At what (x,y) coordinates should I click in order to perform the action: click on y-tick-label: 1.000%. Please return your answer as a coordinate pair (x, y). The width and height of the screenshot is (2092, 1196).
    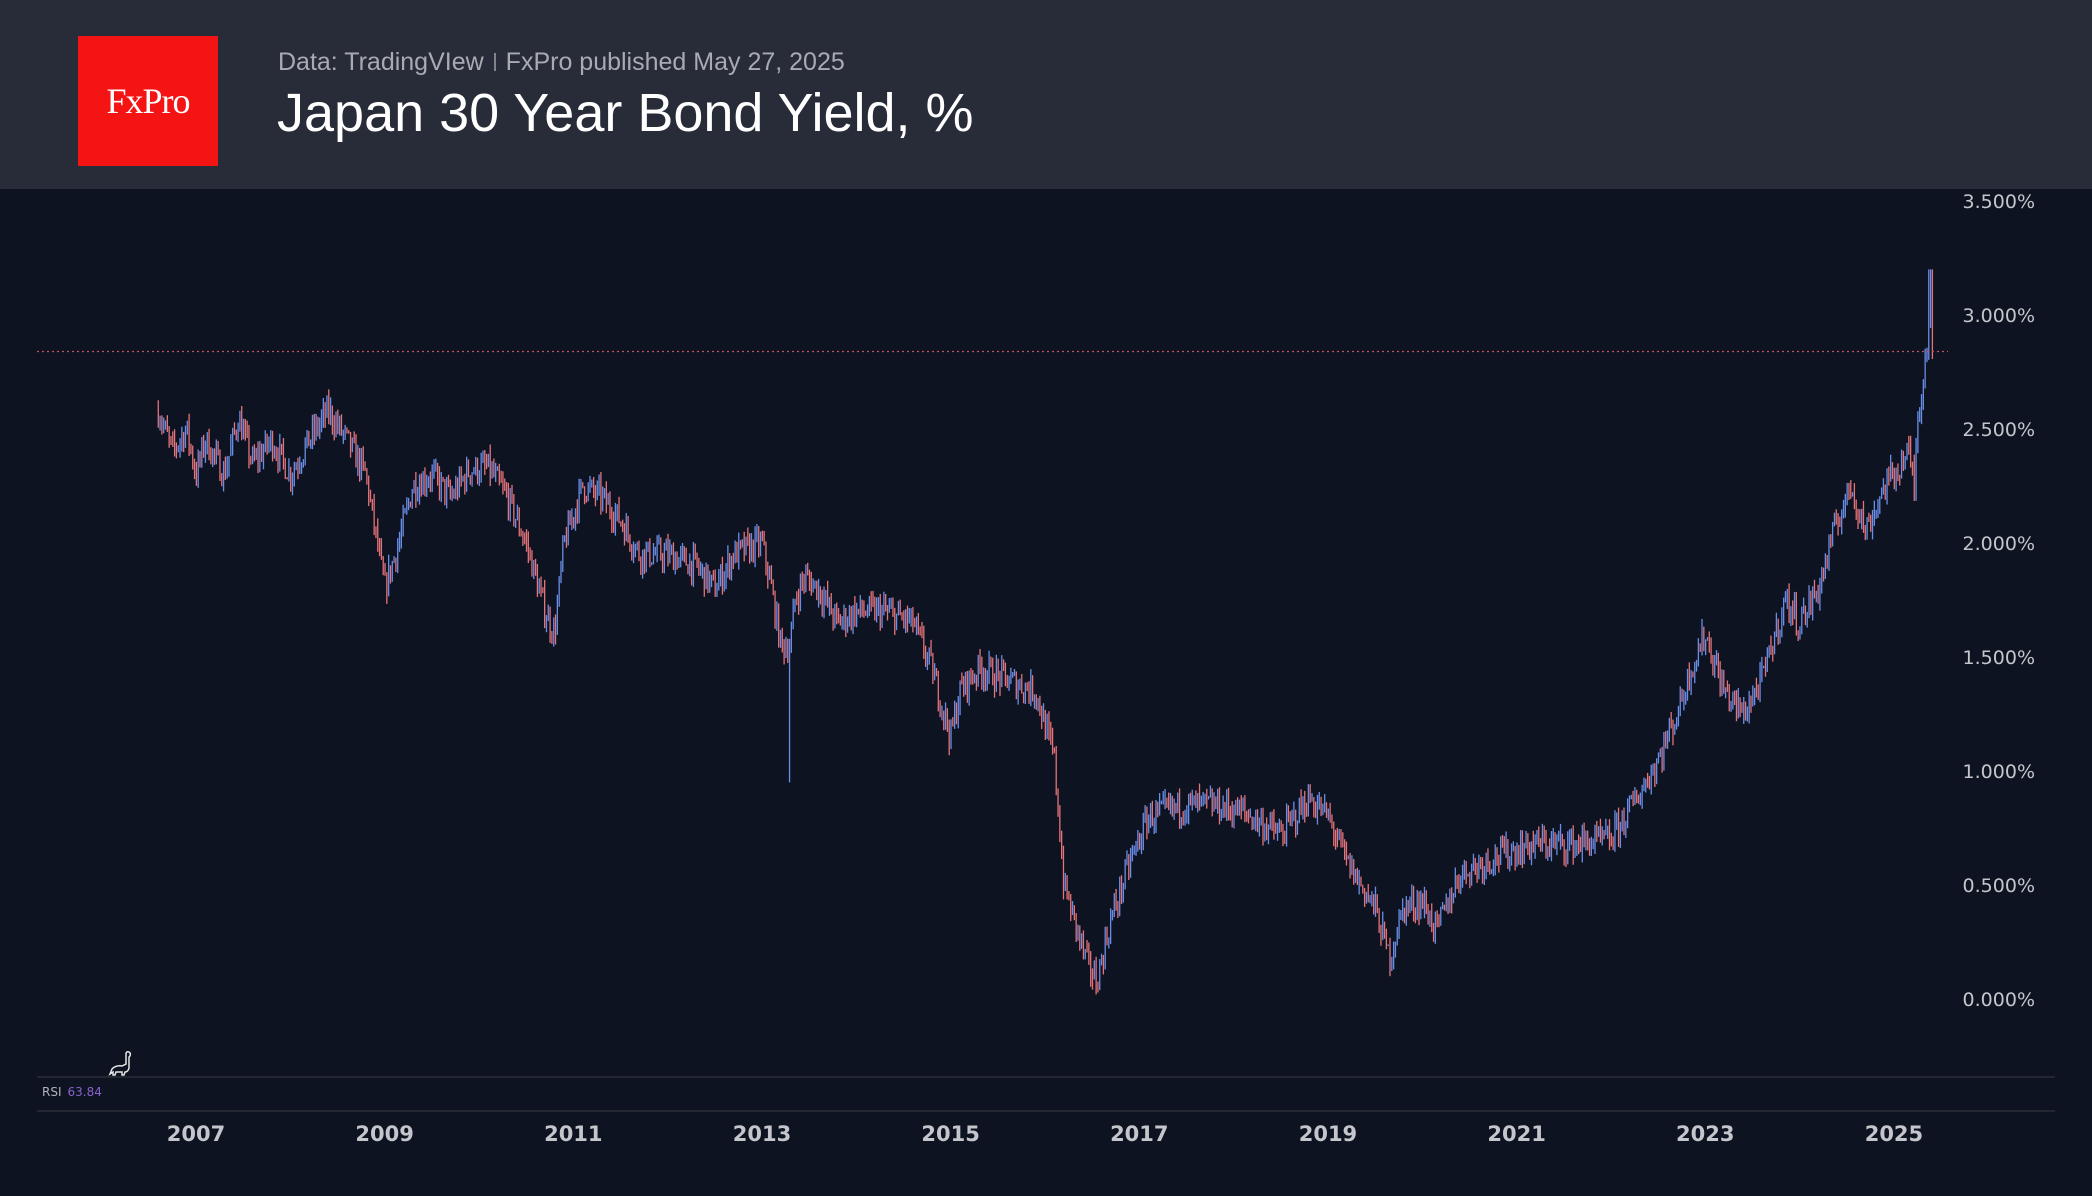
    Looking at the image, I should click on (1999, 772).